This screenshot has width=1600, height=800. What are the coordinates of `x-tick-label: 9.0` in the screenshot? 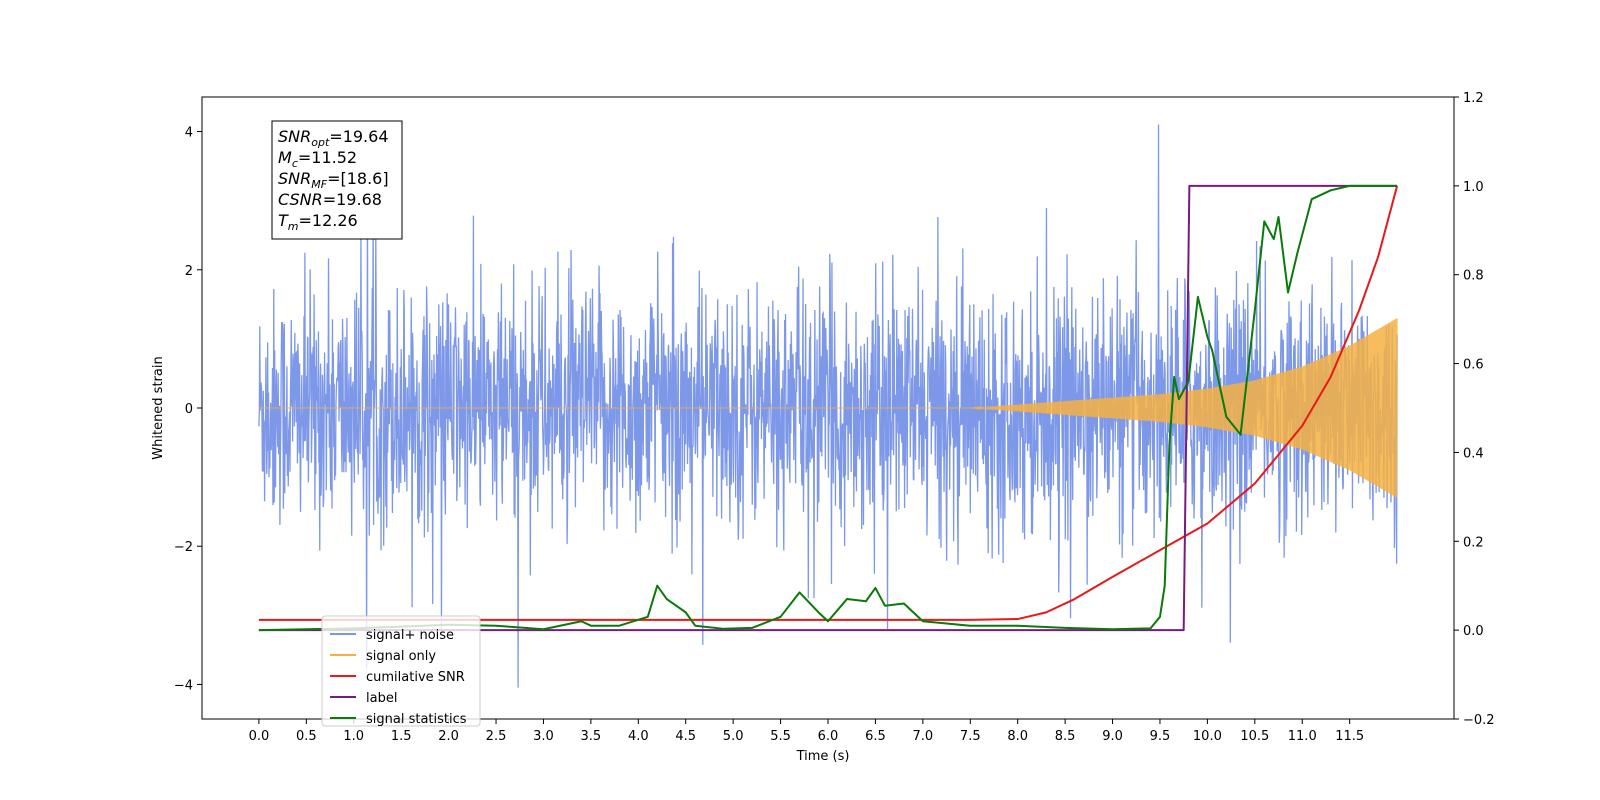 It's located at (1112, 736).